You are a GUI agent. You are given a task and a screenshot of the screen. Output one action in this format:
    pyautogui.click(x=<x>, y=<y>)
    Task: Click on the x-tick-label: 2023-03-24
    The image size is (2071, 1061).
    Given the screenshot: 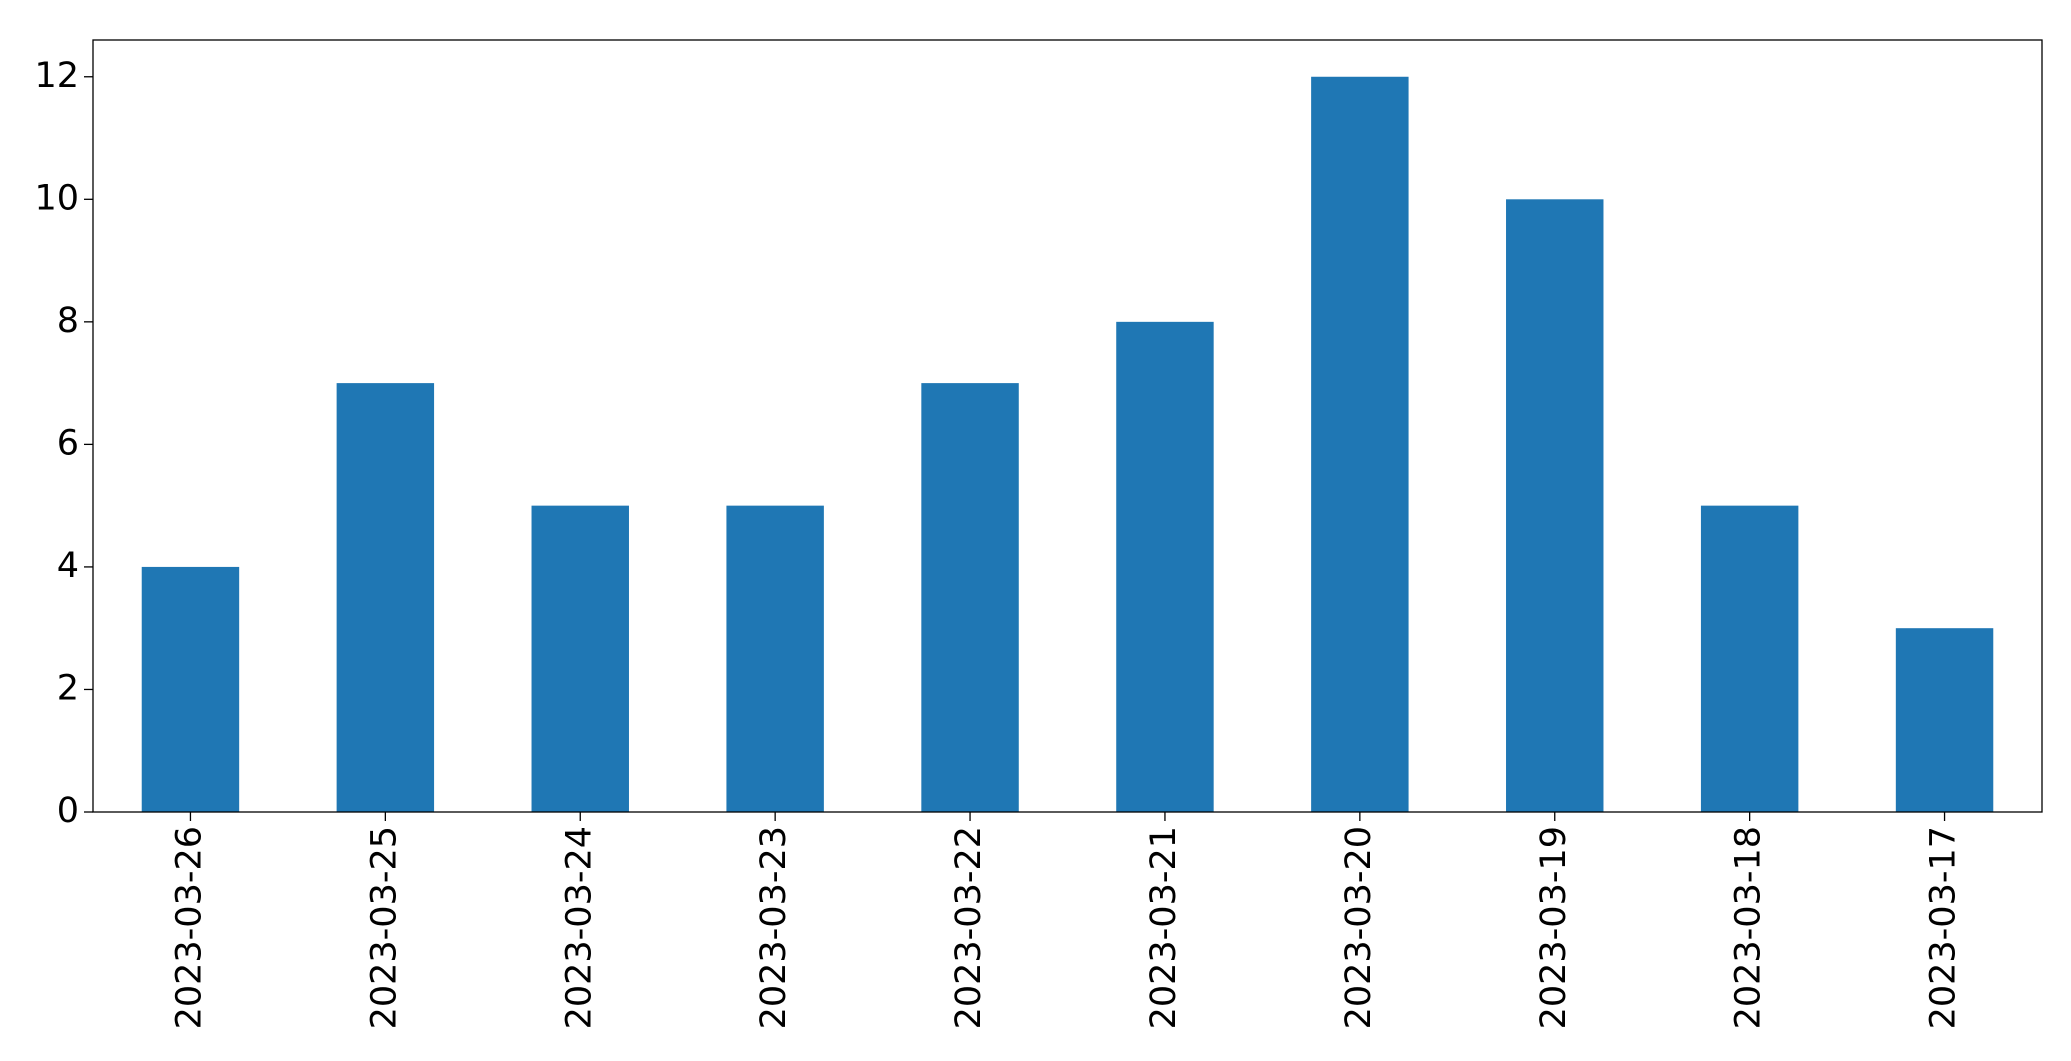 What is the action you would take?
    pyautogui.click(x=579, y=927)
    